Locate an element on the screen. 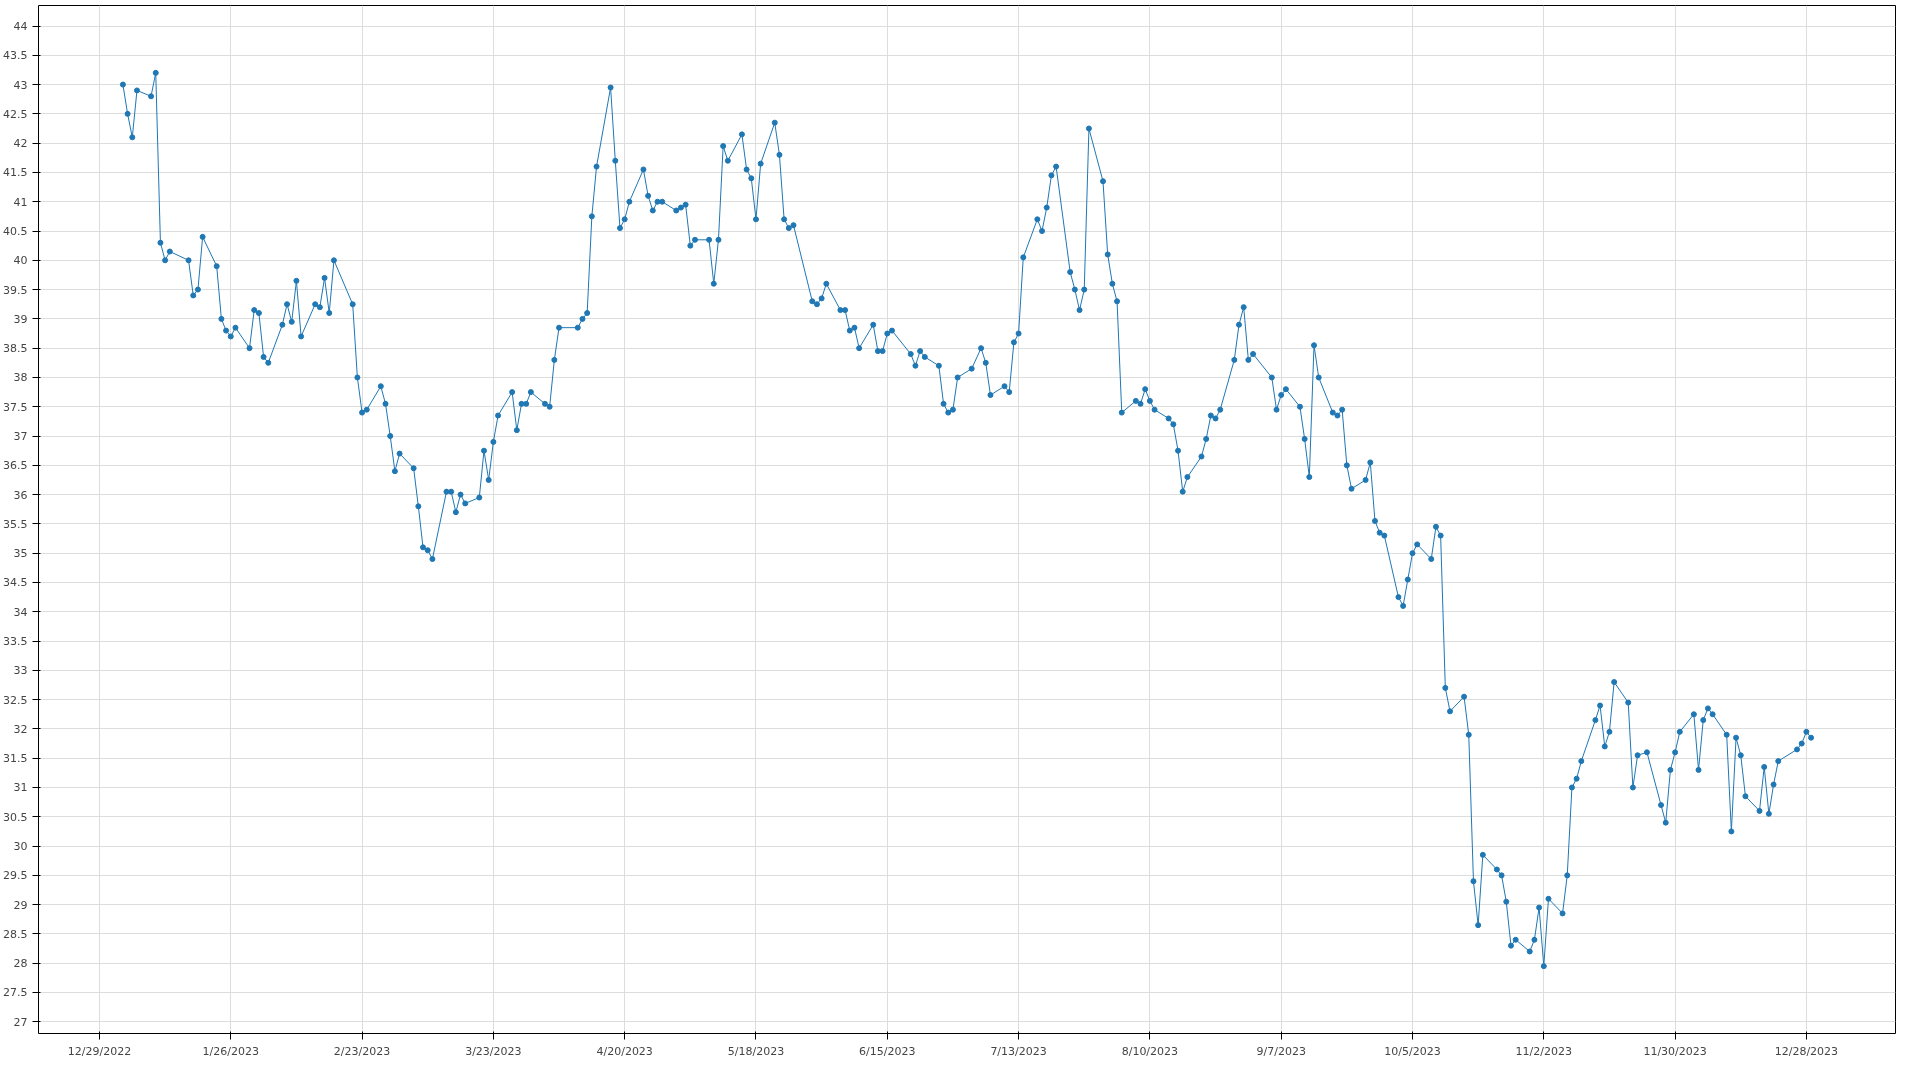  y-tick-label: 33.5 is located at coordinates (15, 642).